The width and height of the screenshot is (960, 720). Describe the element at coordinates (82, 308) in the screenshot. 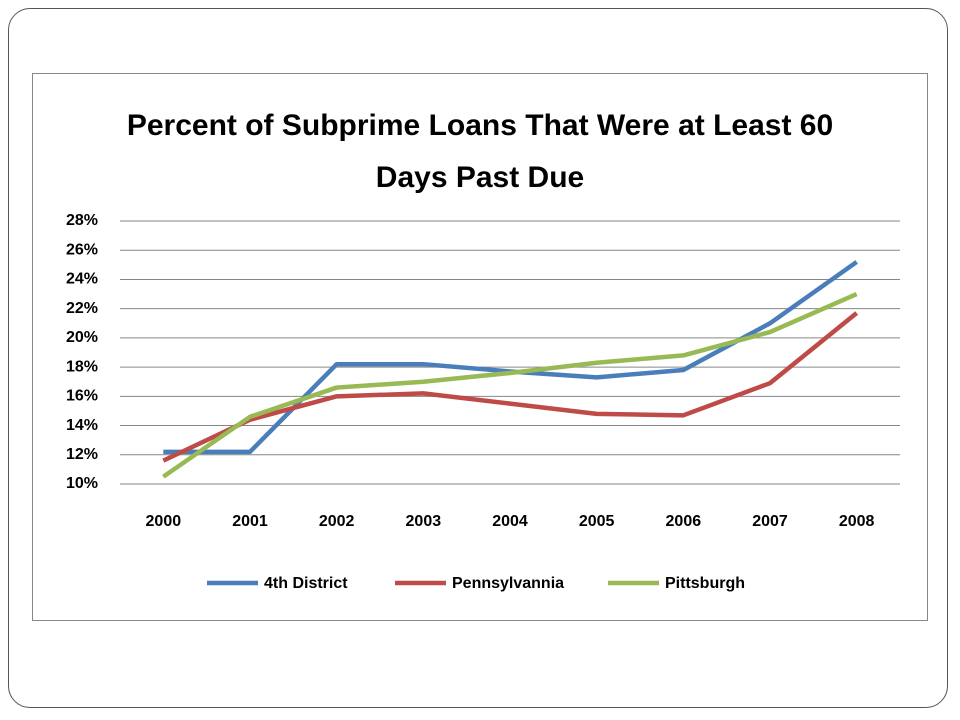

I see `y-tick-label: 22%` at that location.